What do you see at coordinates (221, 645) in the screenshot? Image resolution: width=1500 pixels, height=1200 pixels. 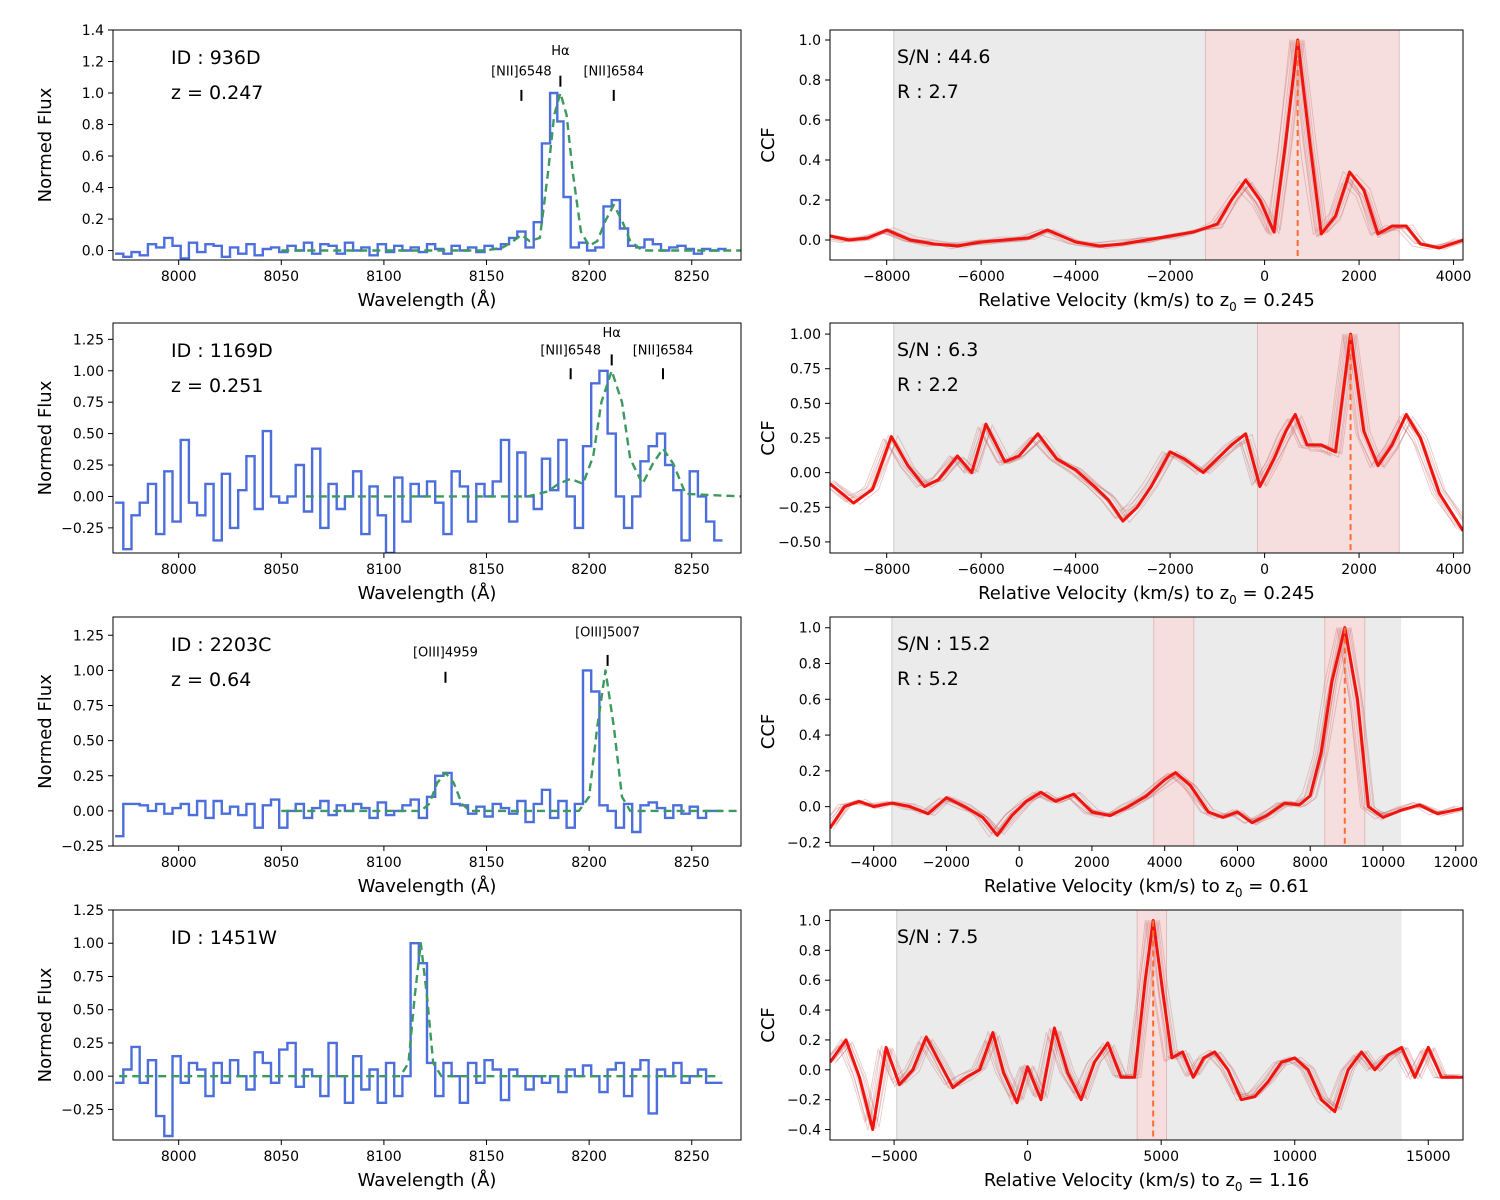 I see `object-id-label: ID : 2203C` at bounding box center [221, 645].